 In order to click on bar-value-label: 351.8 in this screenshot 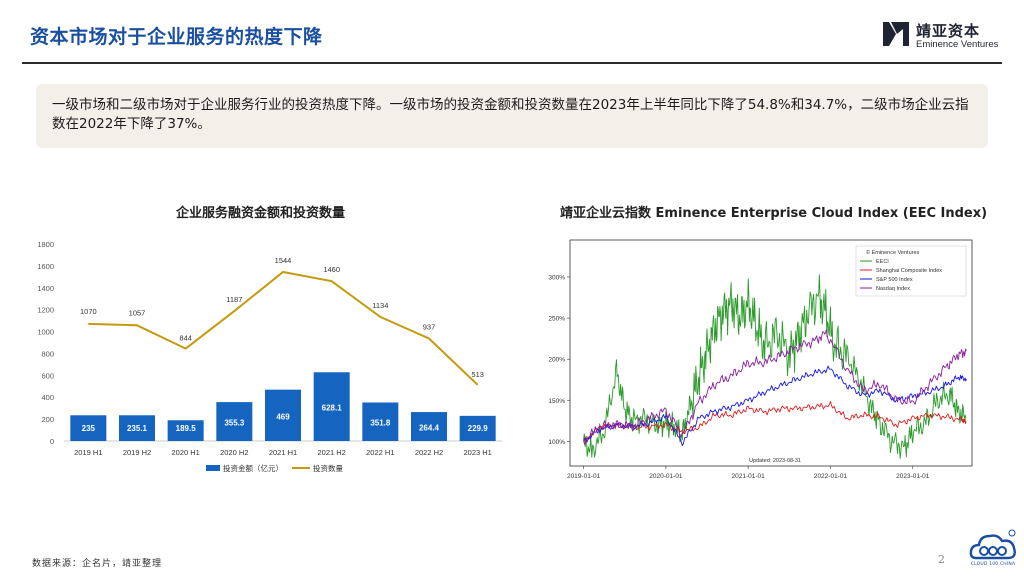, I will do `click(380, 423)`.